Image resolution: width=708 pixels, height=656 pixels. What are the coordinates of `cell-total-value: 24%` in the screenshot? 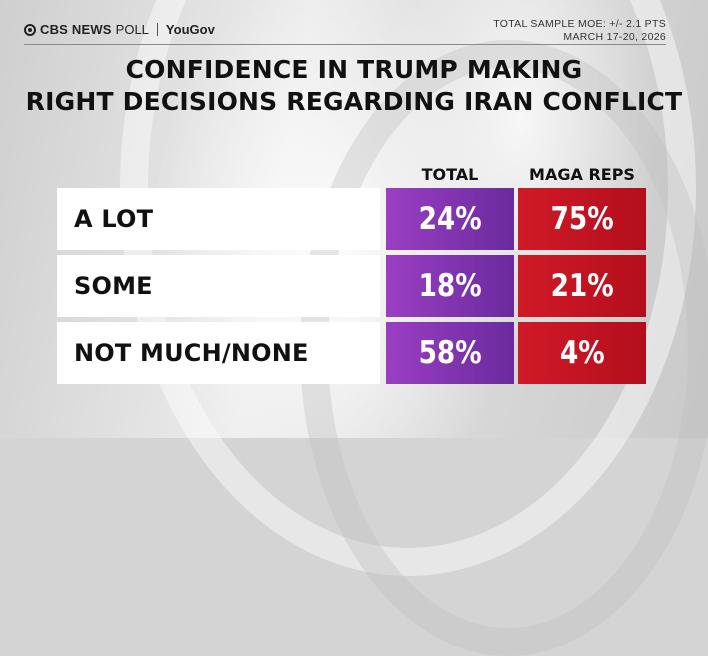 It's located at (450, 219).